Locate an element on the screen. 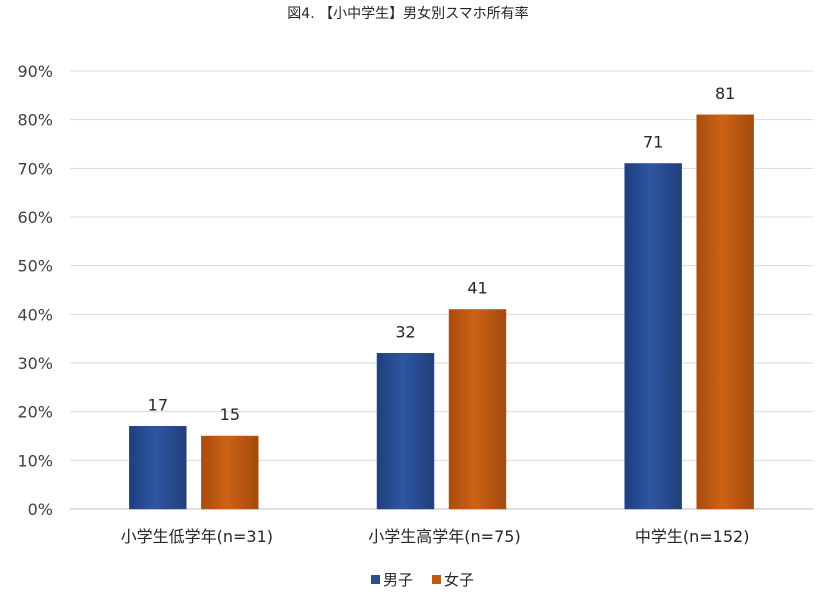  data-label: 41 is located at coordinates (477, 287).